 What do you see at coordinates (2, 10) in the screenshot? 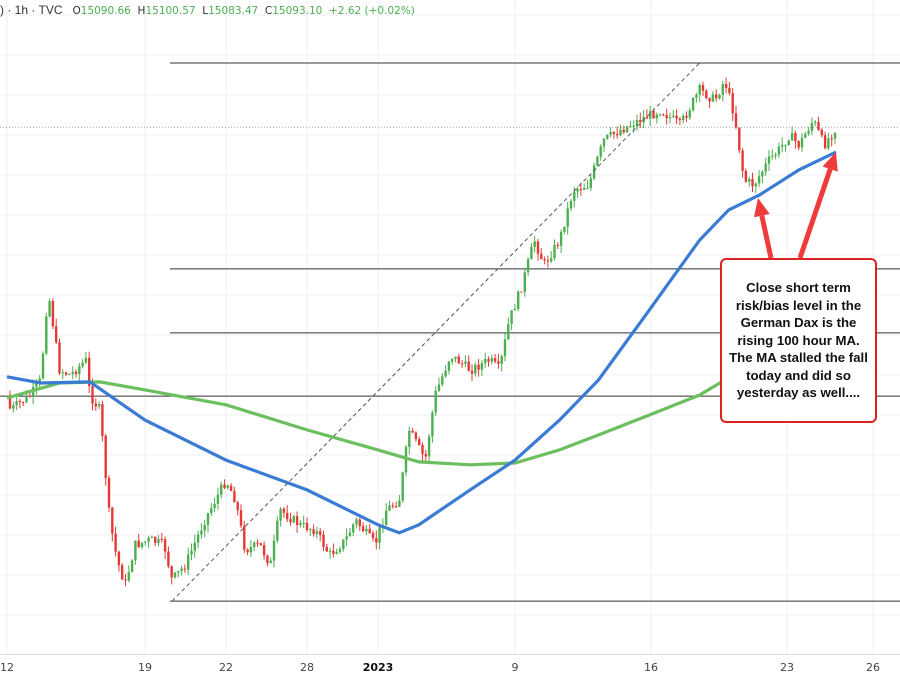
I see `symbol-tail: )` at bounding box center [2, 10].